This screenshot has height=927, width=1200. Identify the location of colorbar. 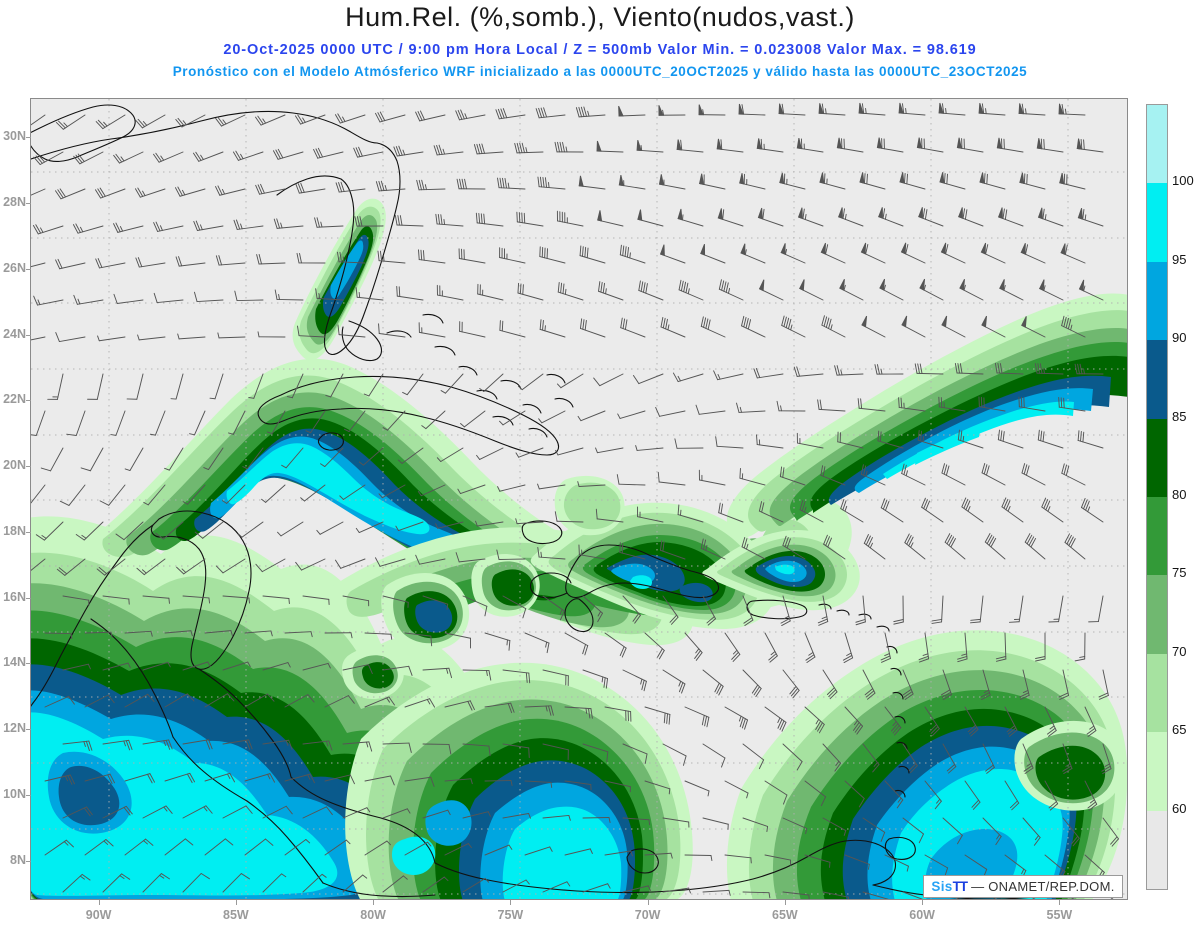
(1157, 497).